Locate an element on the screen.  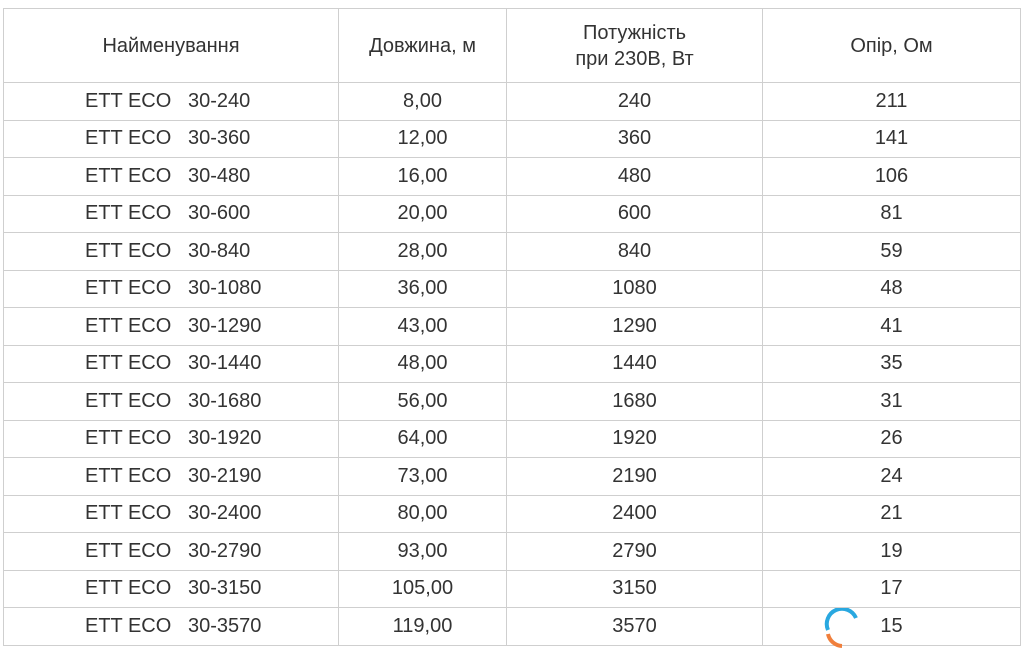
table-row: ETT ECO 30-1440 48,00 1440 35 is located at coordinates (512, 363).